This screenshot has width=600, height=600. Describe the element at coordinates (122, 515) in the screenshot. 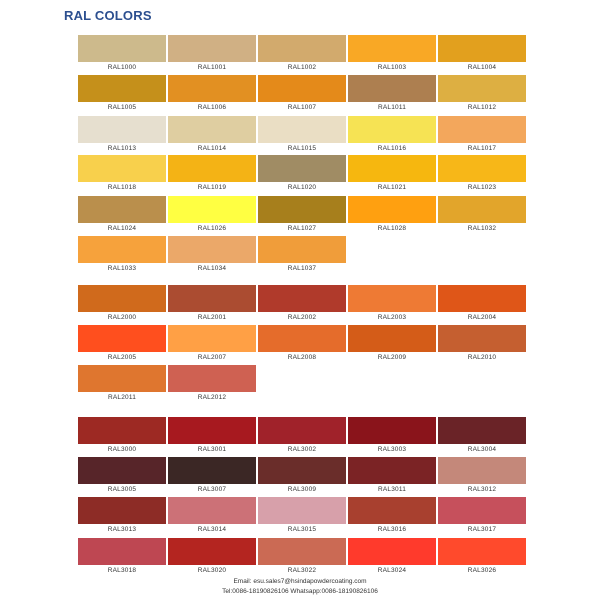

I see `color-swatch: RAL3013` at that location.